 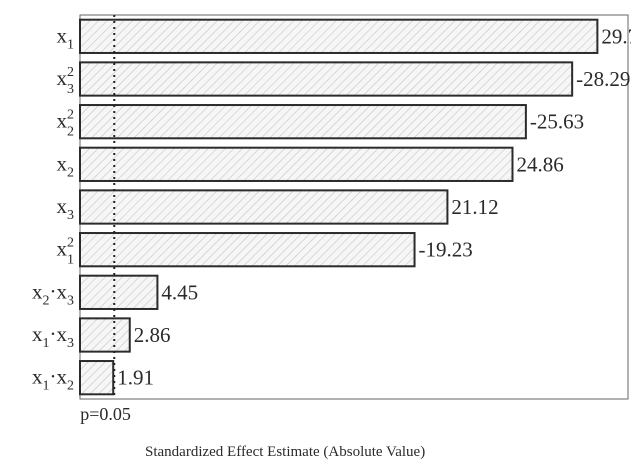 What do you see at coordinates (53, 336) in the screenshot?
I see `category-label: x1​·x3​` at bounding box center [53, 336].